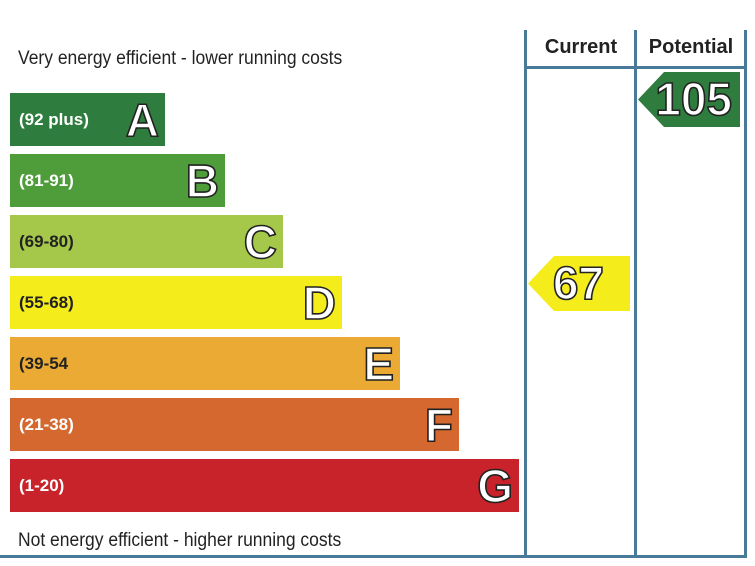  What do you see at coordinates (44, 363) in the screenshot?
I see `band-range-label: (39-54` at bounding box center [44, 363].